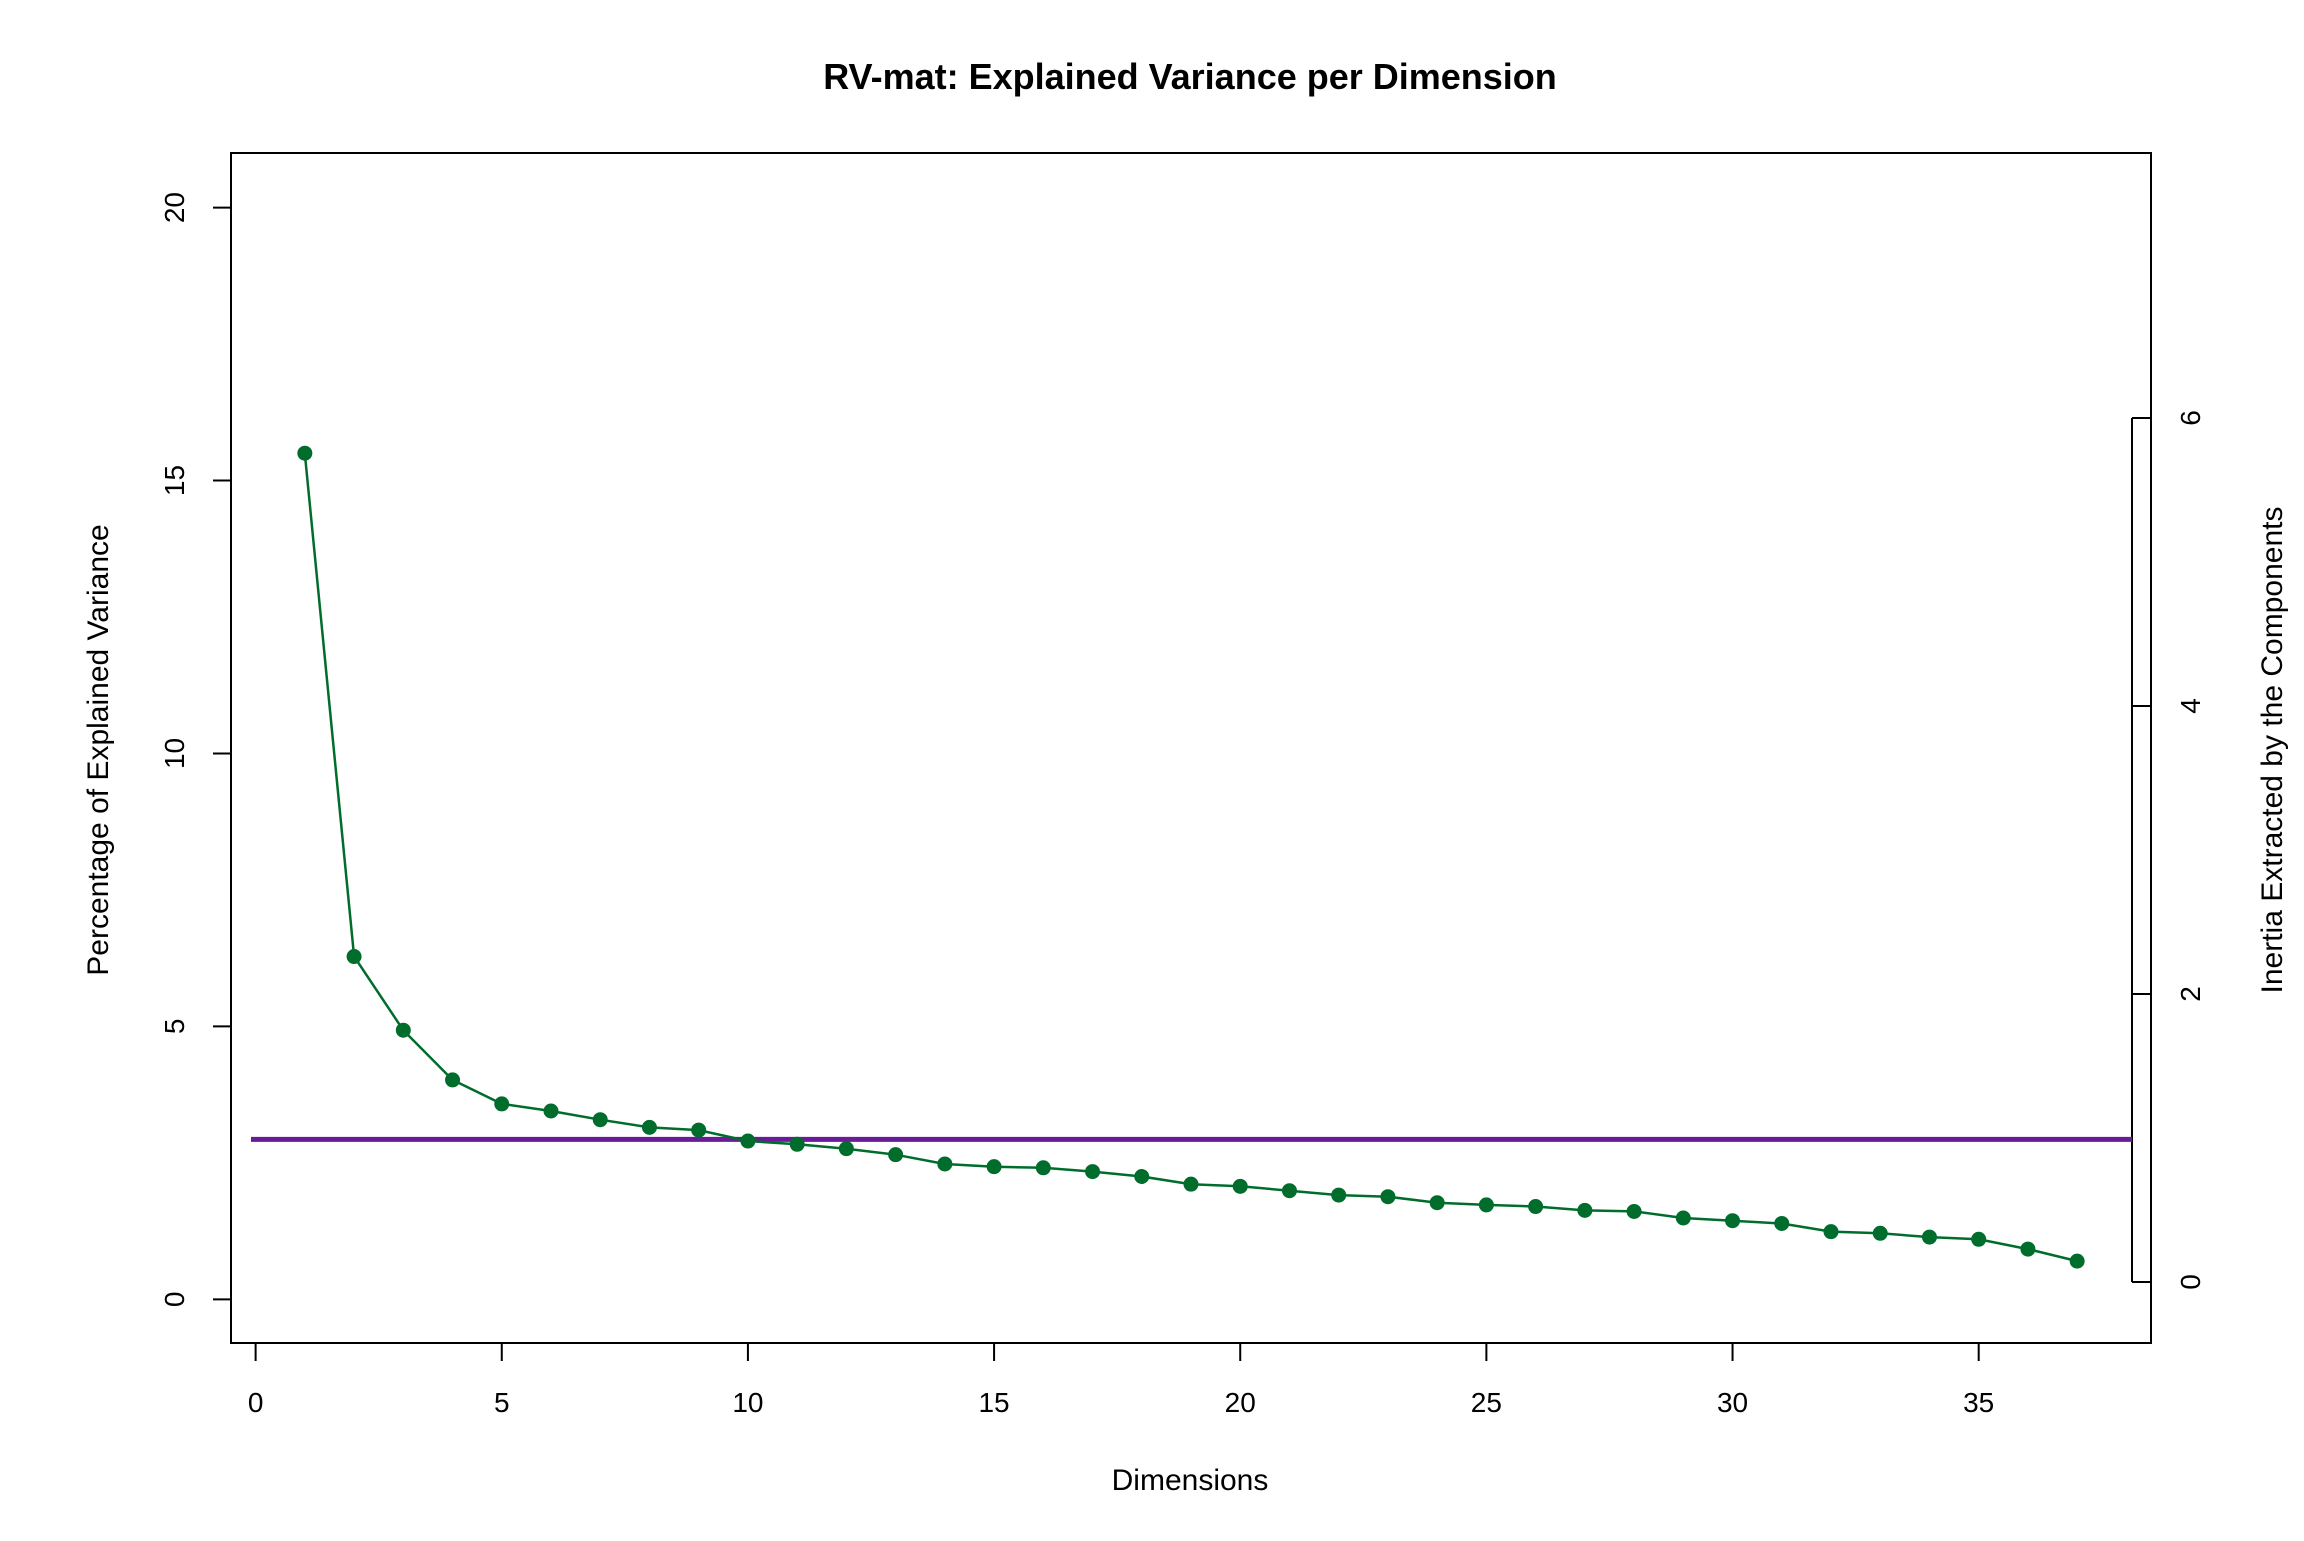  Describe the element at coordinates (1732, 1402) in the screenshot. I see `x-tick-label: 30` at that location.